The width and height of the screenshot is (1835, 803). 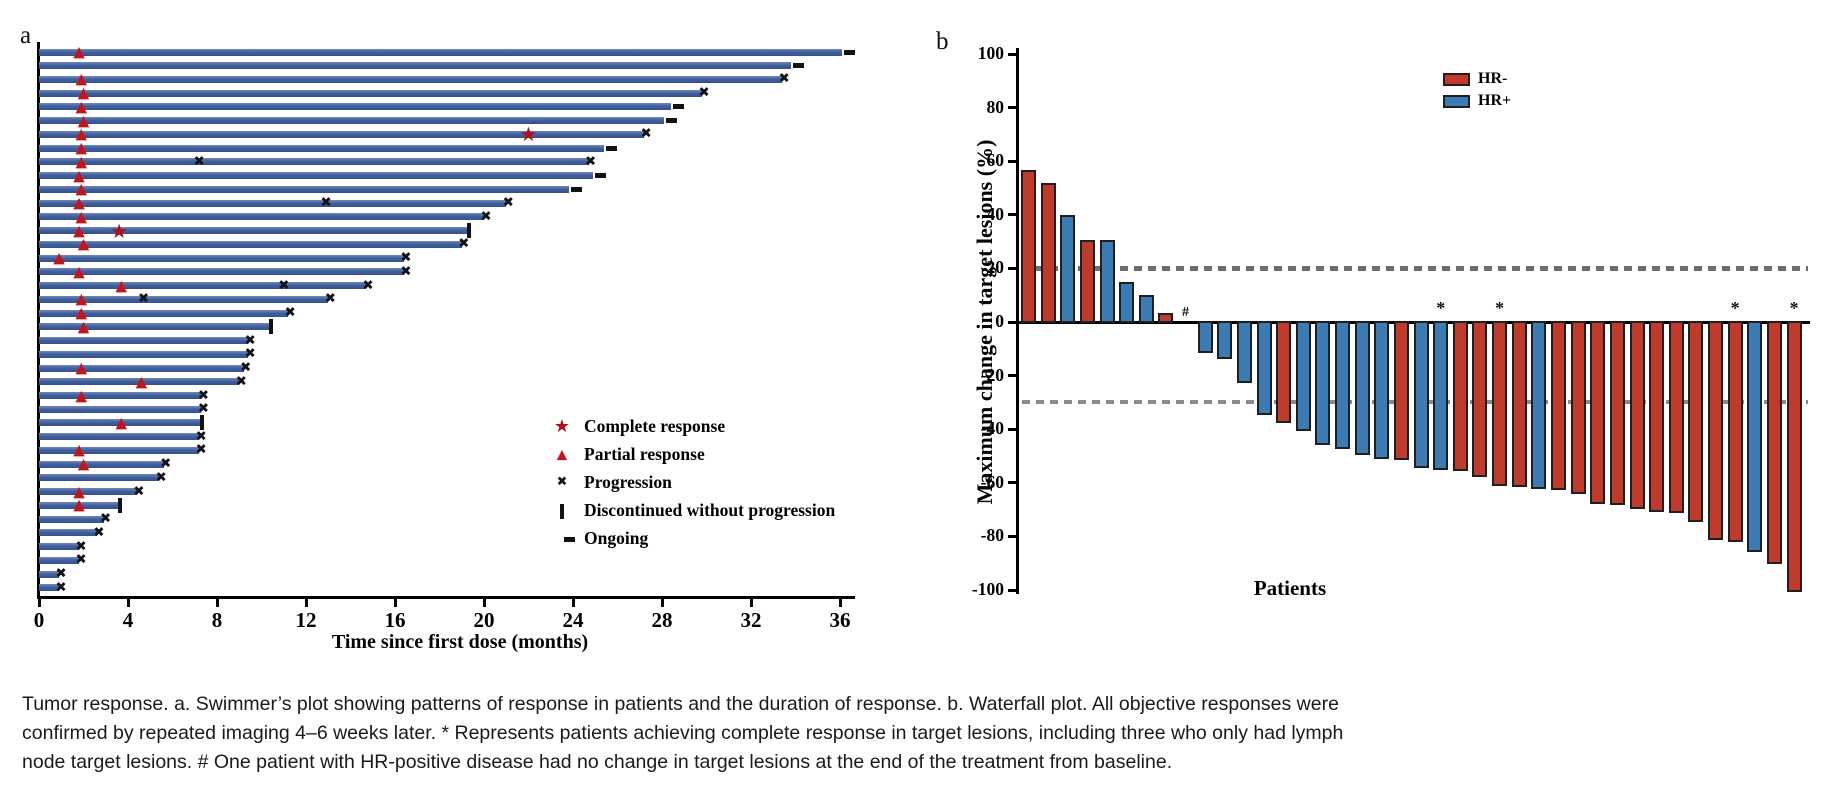 I want to click on swimmer-x-tick-label: 12, so click(x=306, y=620).